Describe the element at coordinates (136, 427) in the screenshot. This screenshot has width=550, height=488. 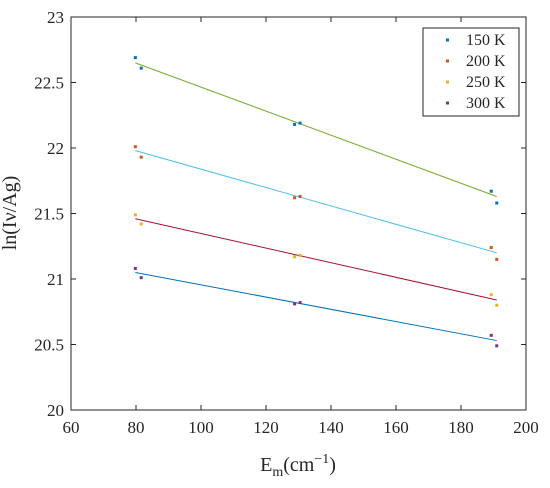
I see `x-tick-label: 80` at that location.